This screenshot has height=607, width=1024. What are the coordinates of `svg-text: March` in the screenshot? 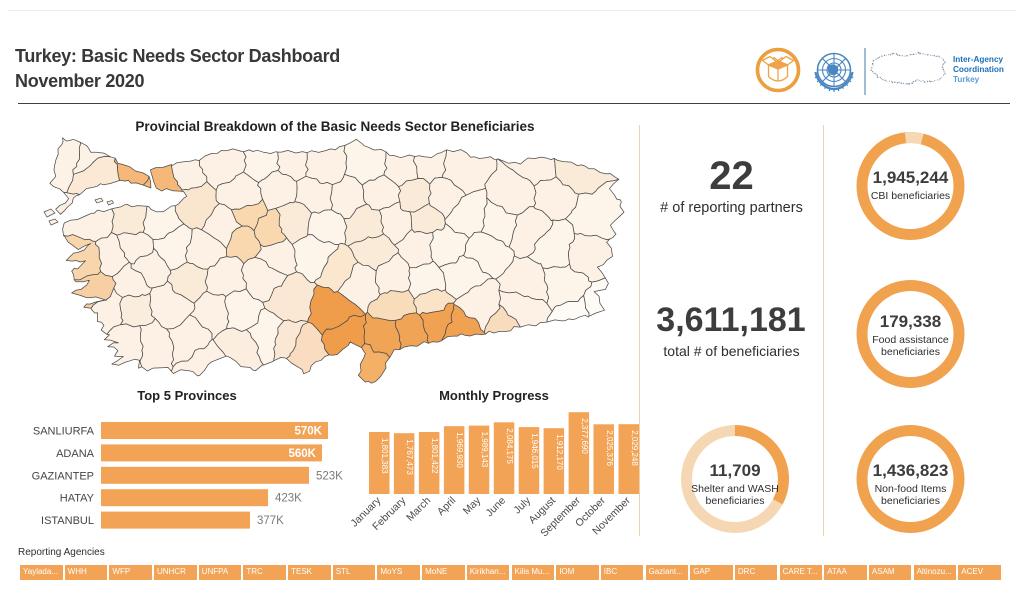 It's located at (418, 509).